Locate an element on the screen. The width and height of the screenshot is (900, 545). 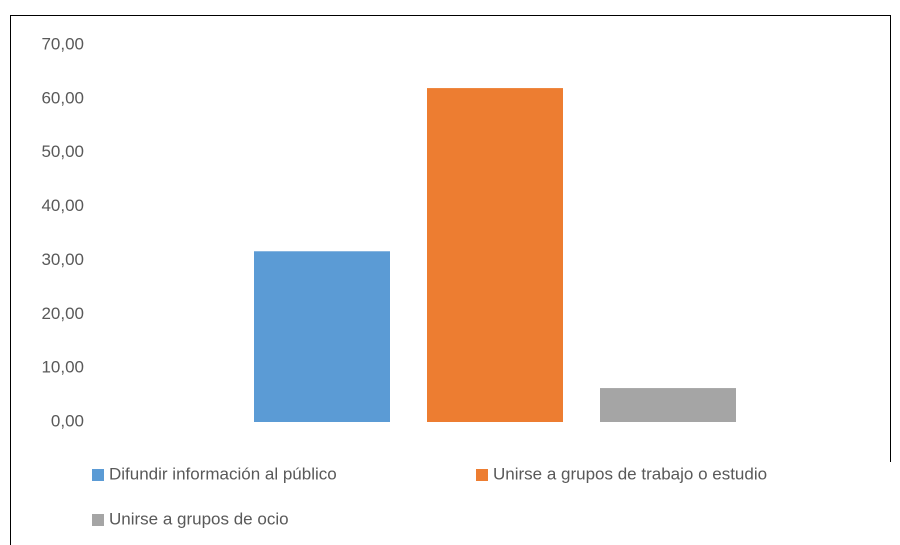
legend-label: Difundir información al público is located at coordinates (223, 473).